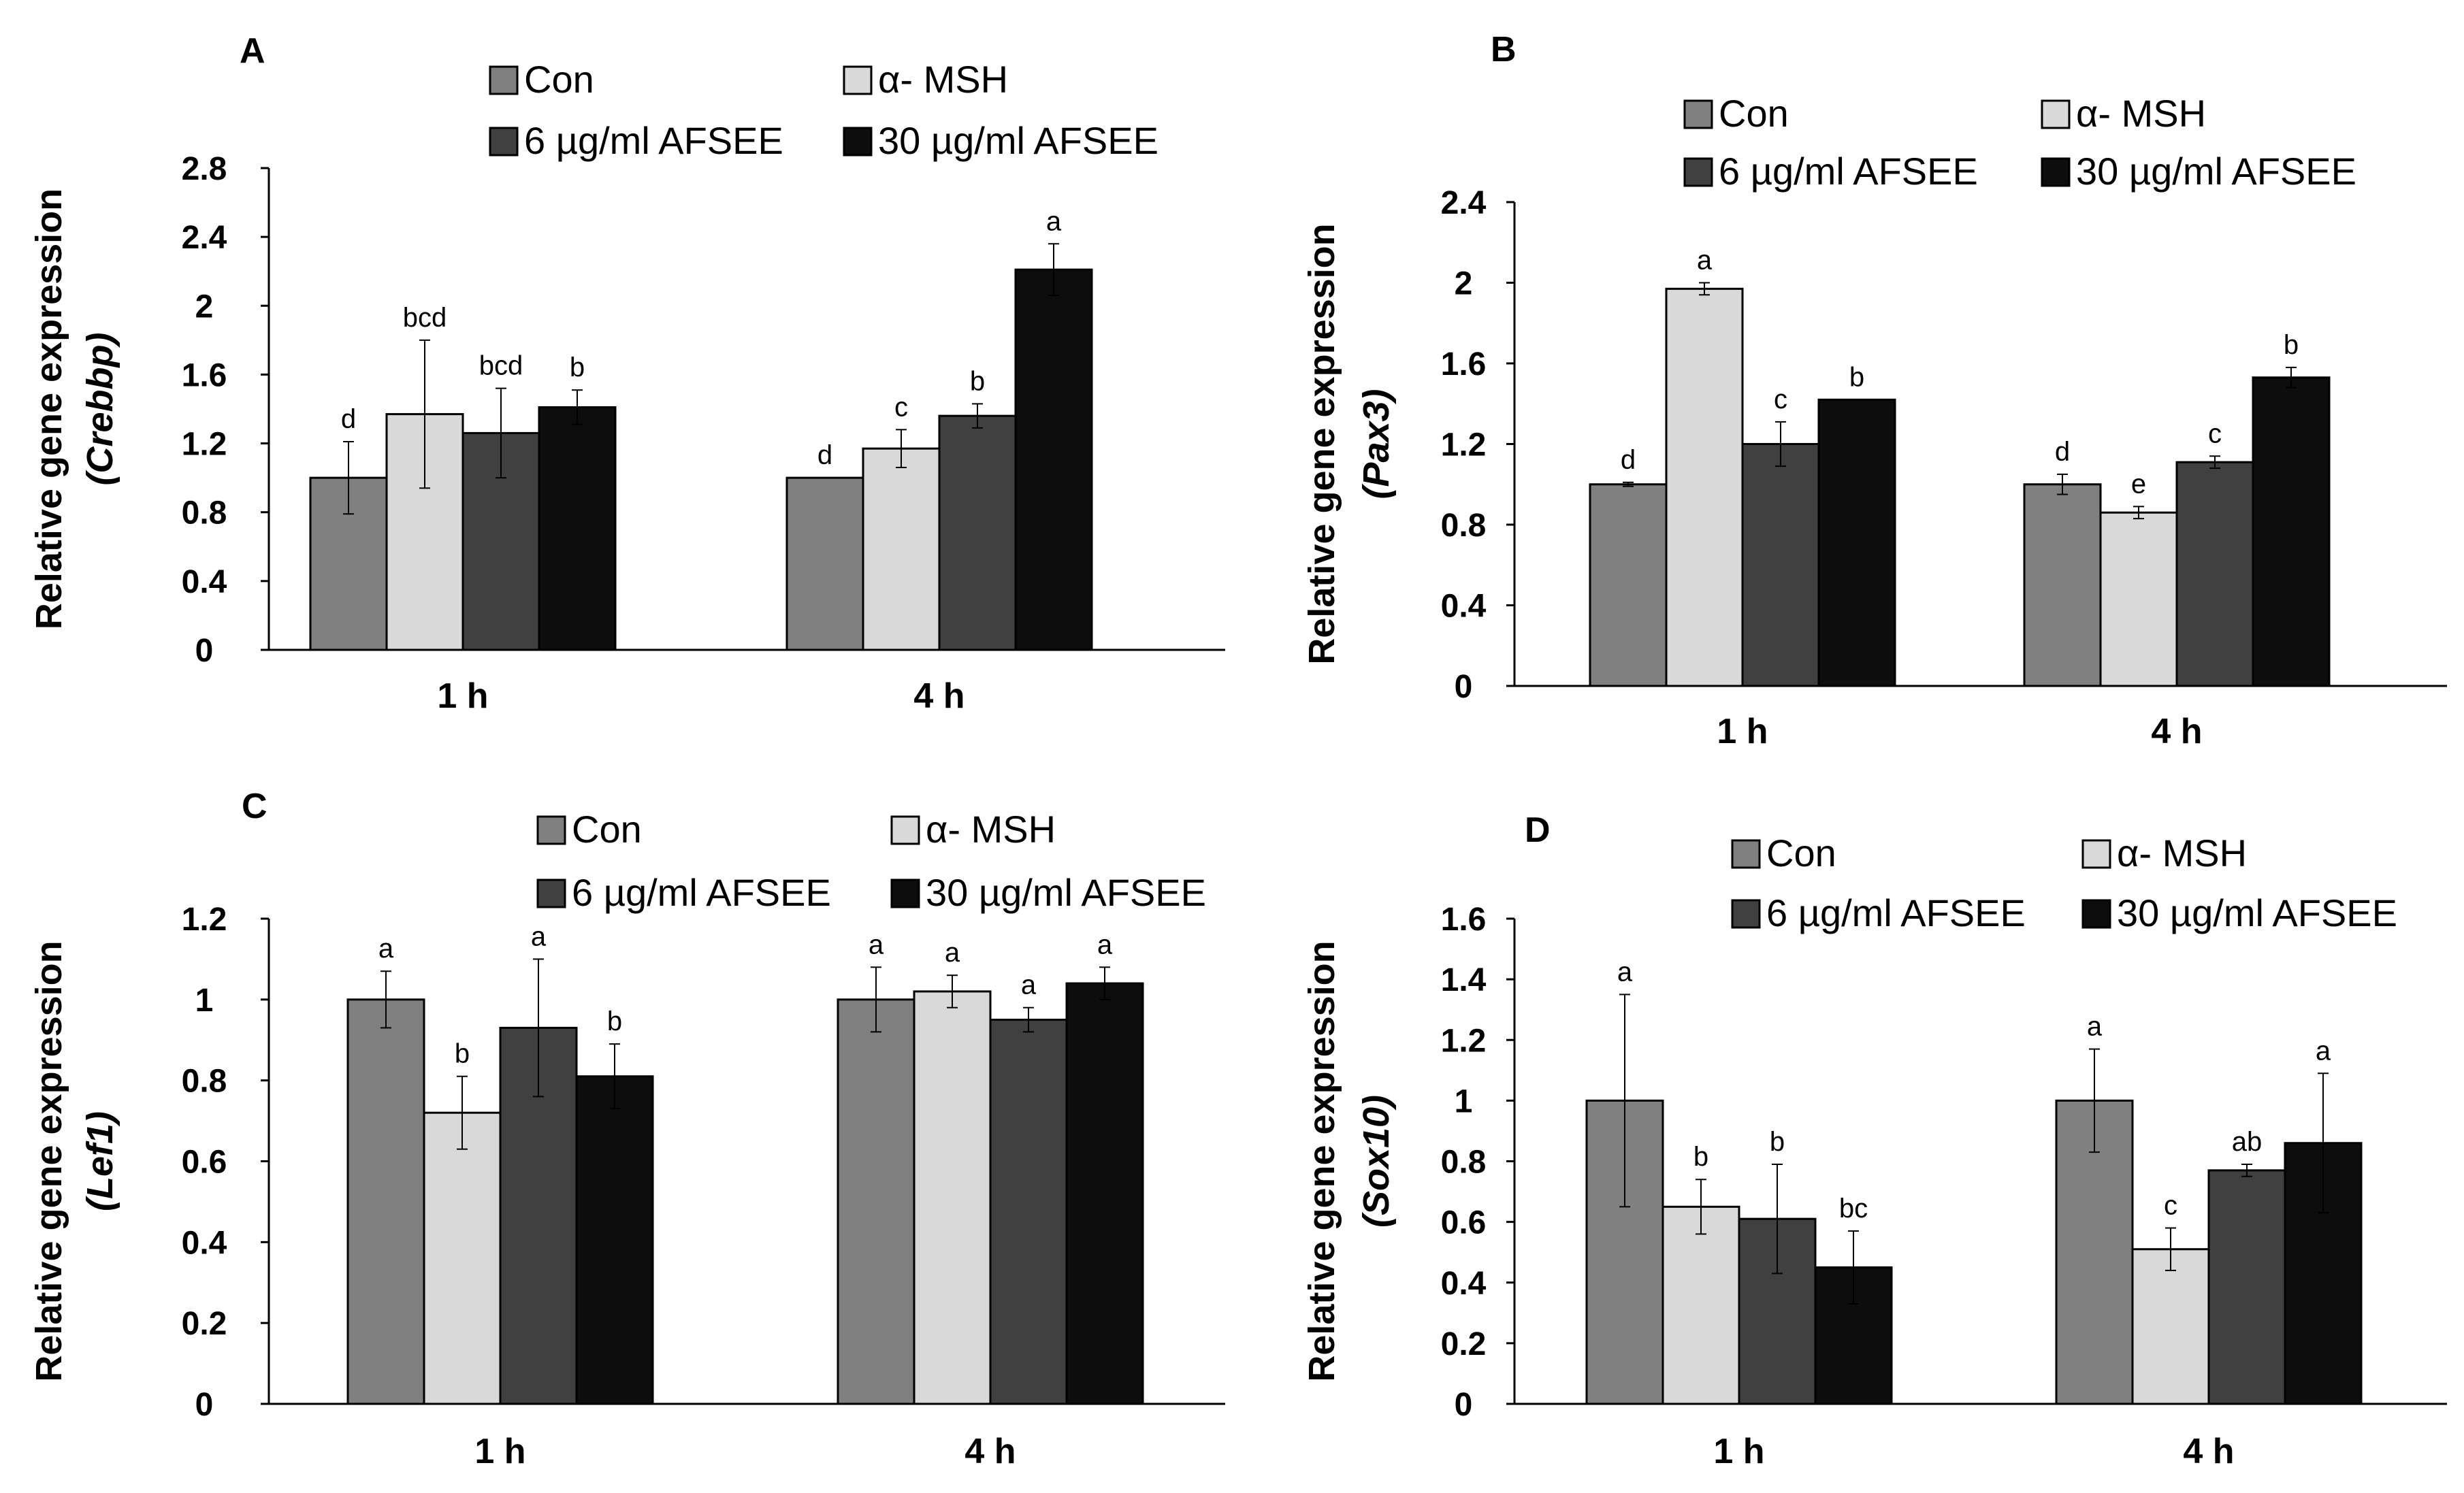 The image size is (2464, 1493). I want to click on x-category-label: 4 h, so click(2208, 1451).